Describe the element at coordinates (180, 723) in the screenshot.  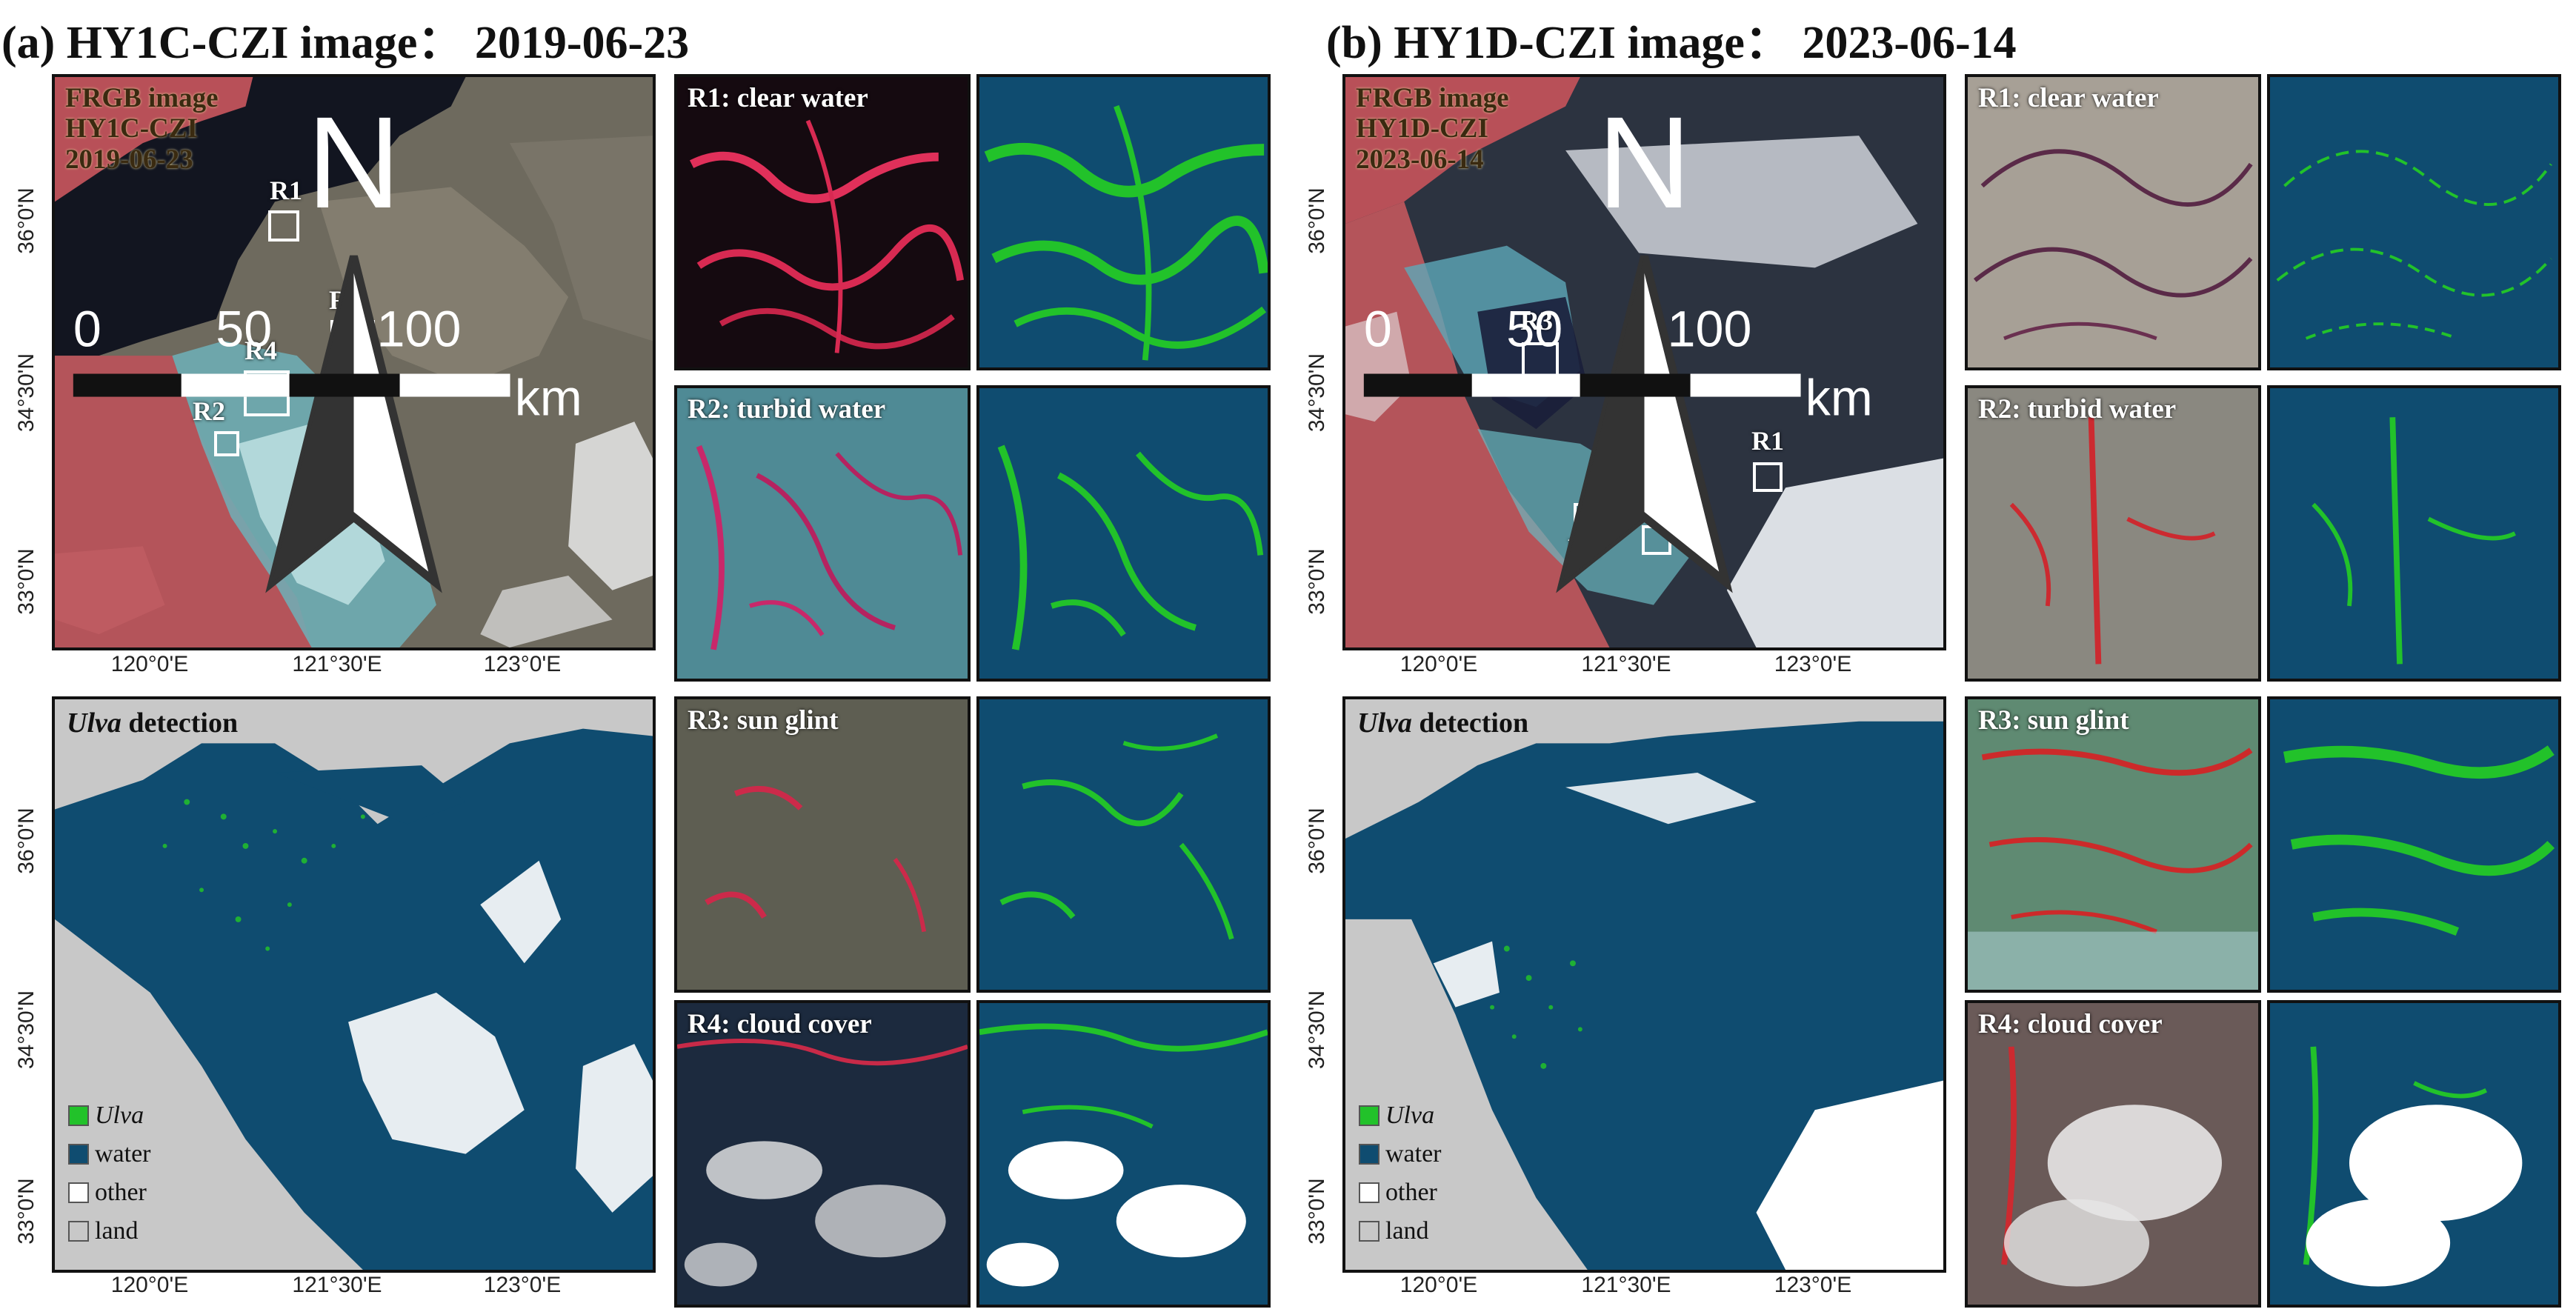
I see `panel-a-detection-suffix: detection` at that location.